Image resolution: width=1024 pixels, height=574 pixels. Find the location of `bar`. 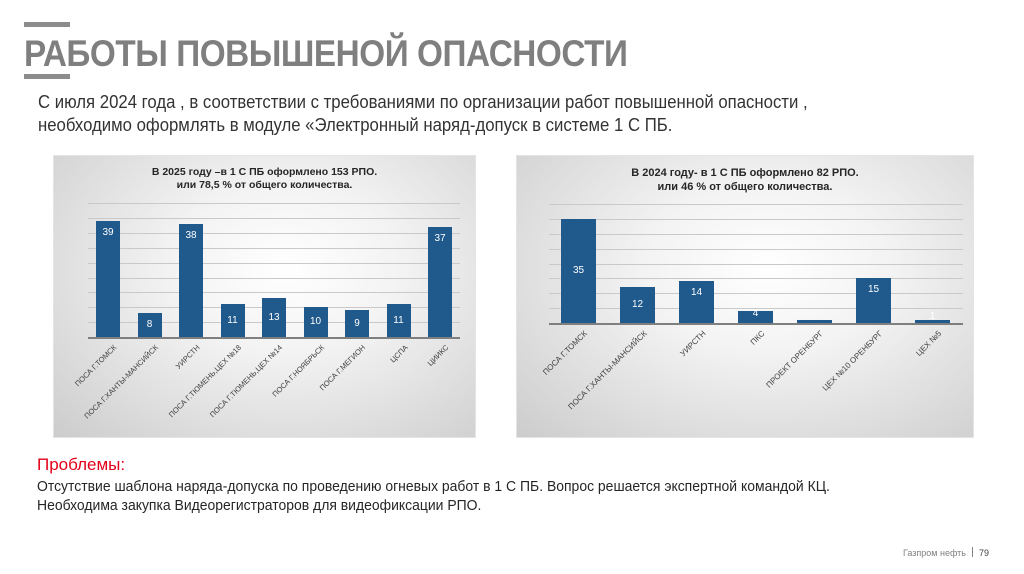

bar is located at coordinates (814, 321).